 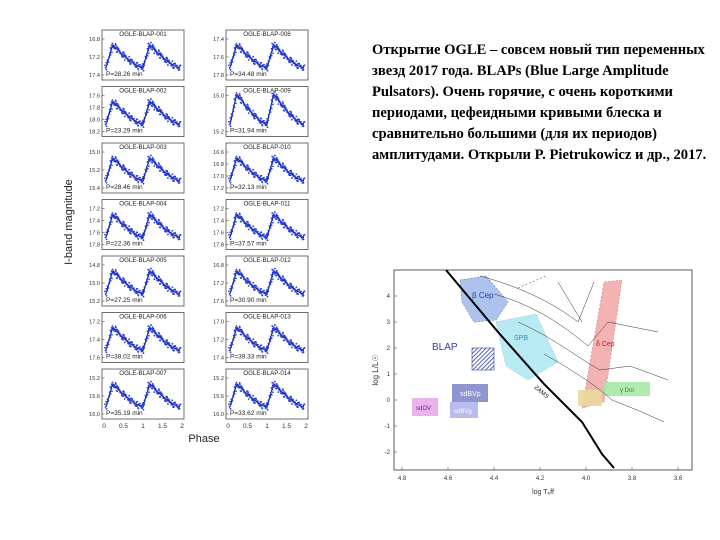 I want to click on light-curve-panel: OGLE-BLAP-001 P=28.26 min 16.8 17.2 17.4, so click(x=137, y=55).